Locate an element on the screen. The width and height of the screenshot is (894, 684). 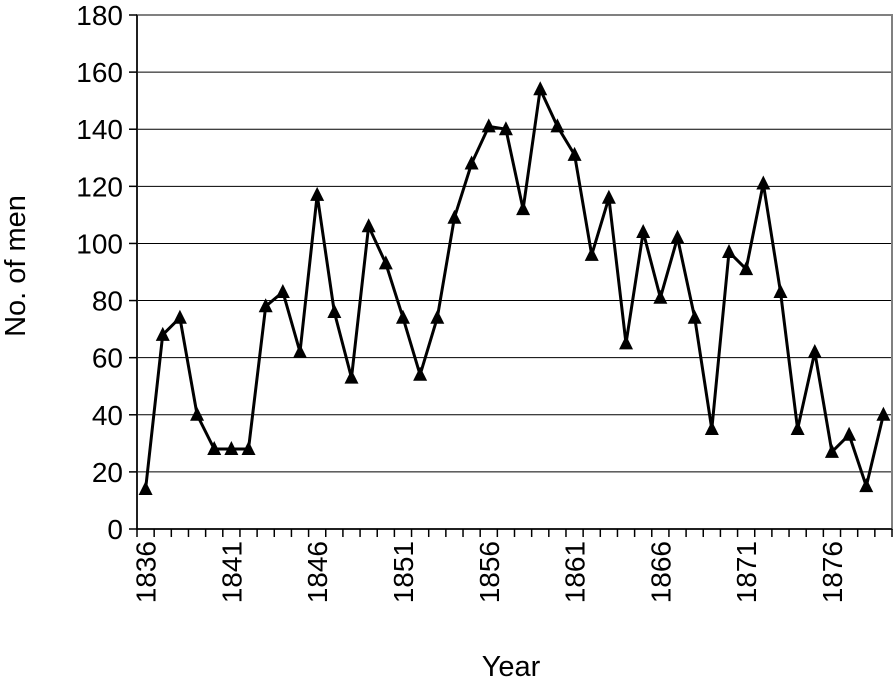
y-tick-label: 80 is located at coordinates (107, 301).